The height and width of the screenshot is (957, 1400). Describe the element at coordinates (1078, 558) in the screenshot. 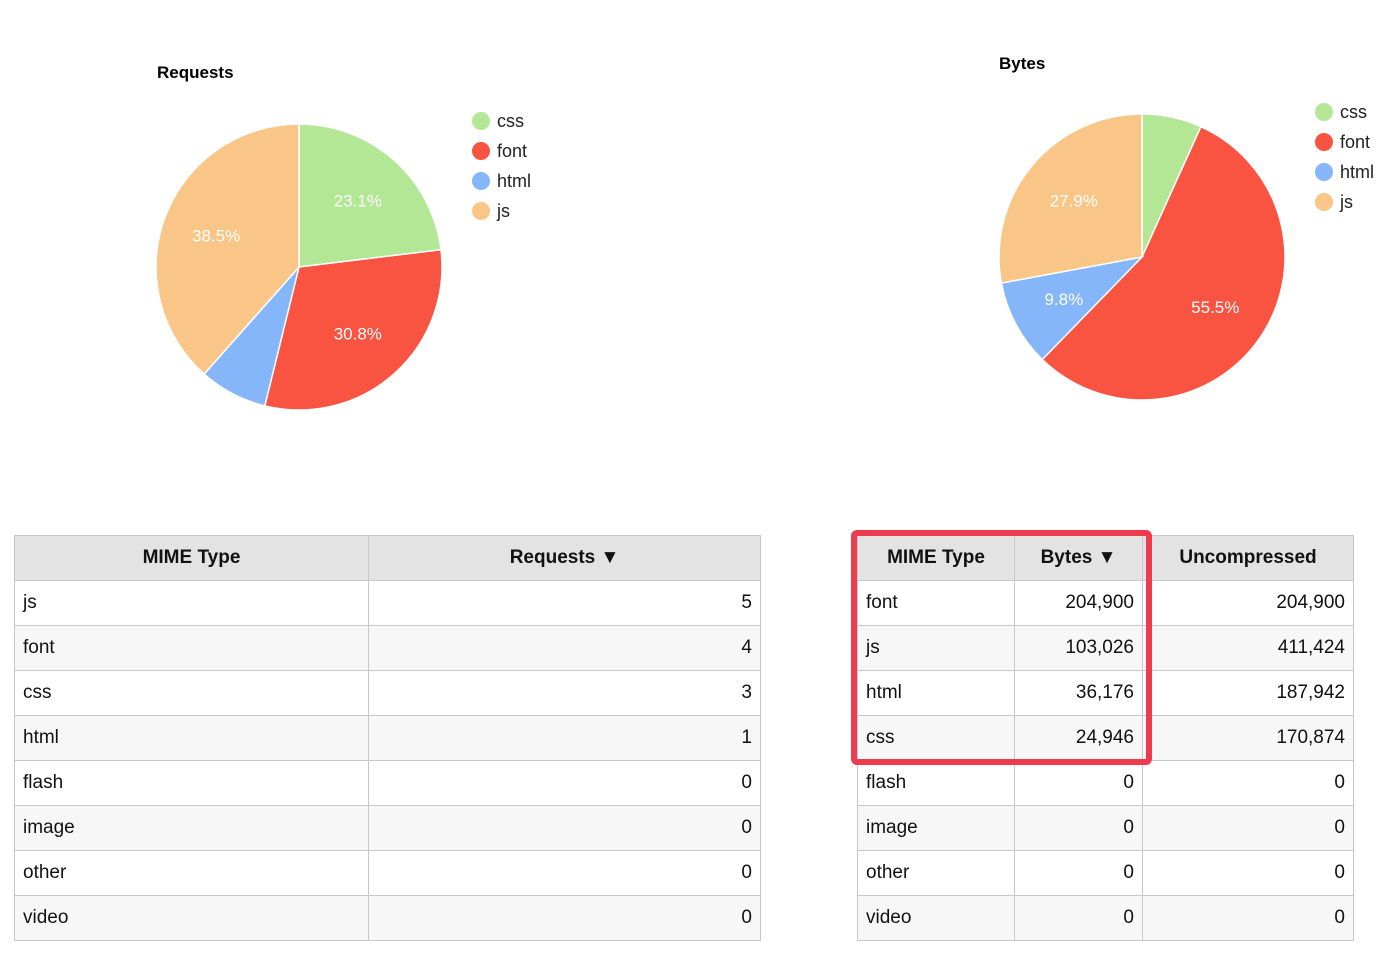

I see `bytes-header: Bytes ▼` at that location.